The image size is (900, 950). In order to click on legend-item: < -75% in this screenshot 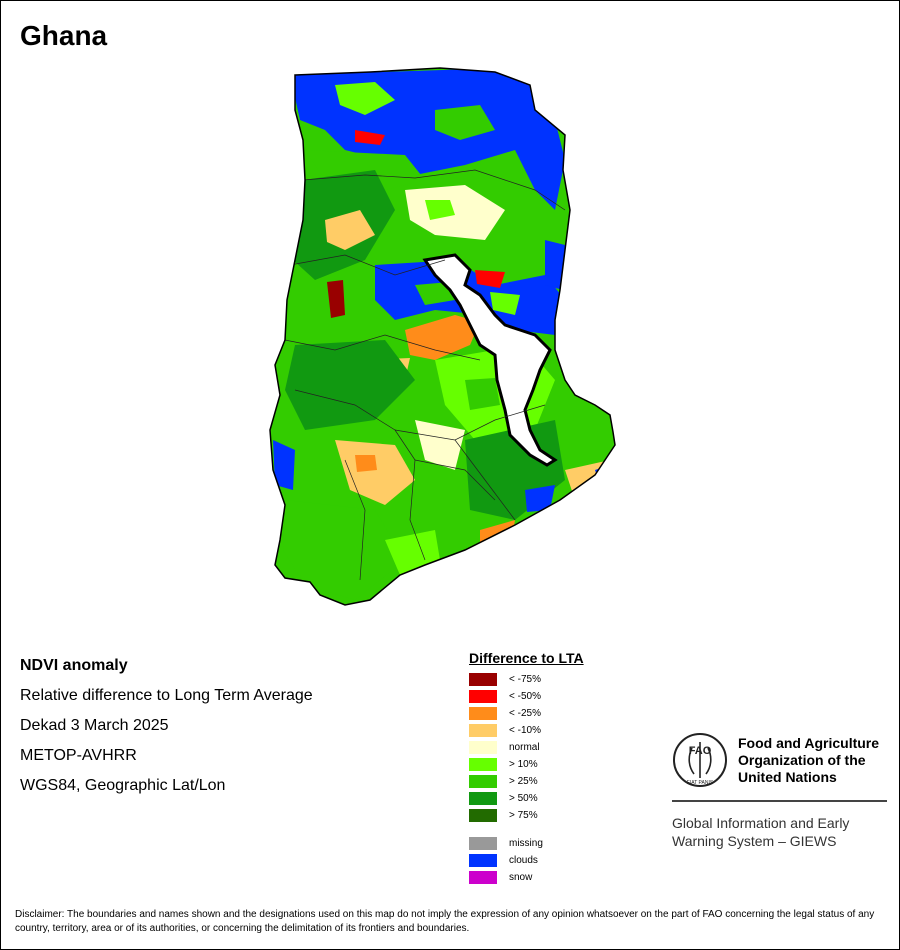, I will do `click(526, 679)`.